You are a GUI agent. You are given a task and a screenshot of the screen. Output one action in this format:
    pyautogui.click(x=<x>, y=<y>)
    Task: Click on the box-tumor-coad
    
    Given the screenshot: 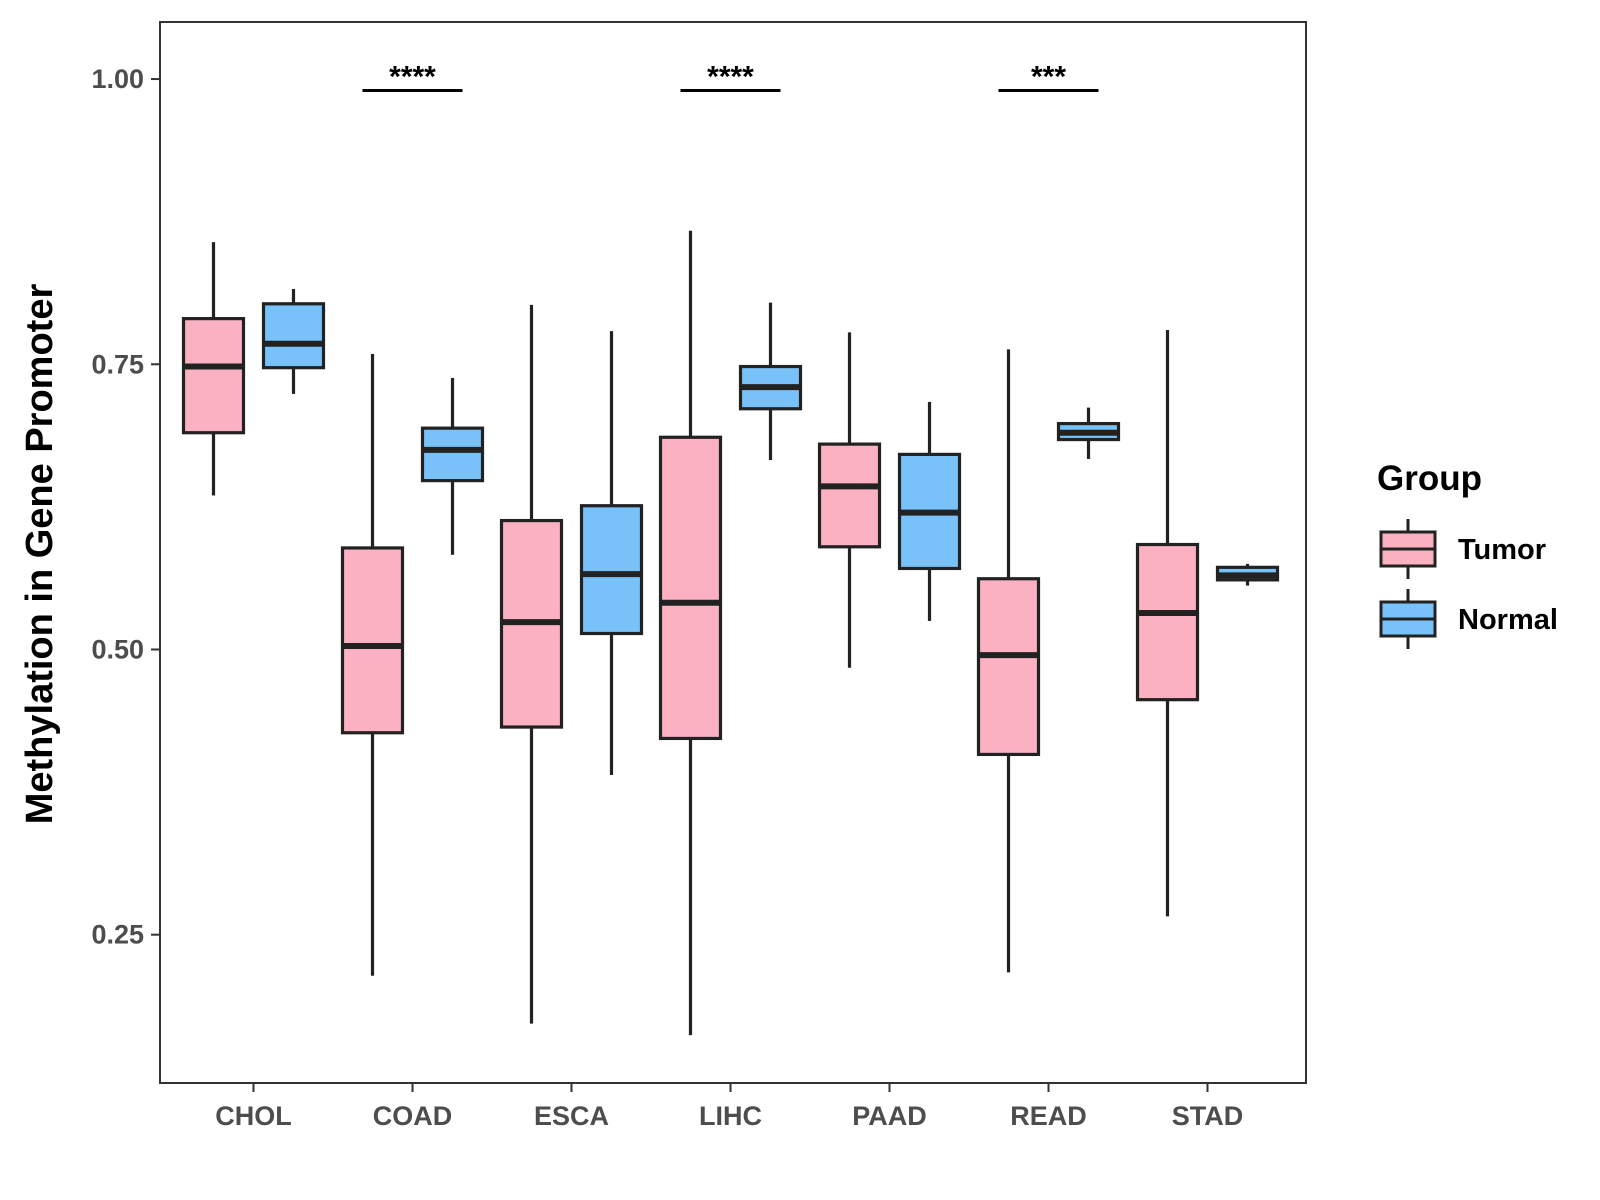 What is the action you would take?
    pyautogui.click(x=372, y=664)
    